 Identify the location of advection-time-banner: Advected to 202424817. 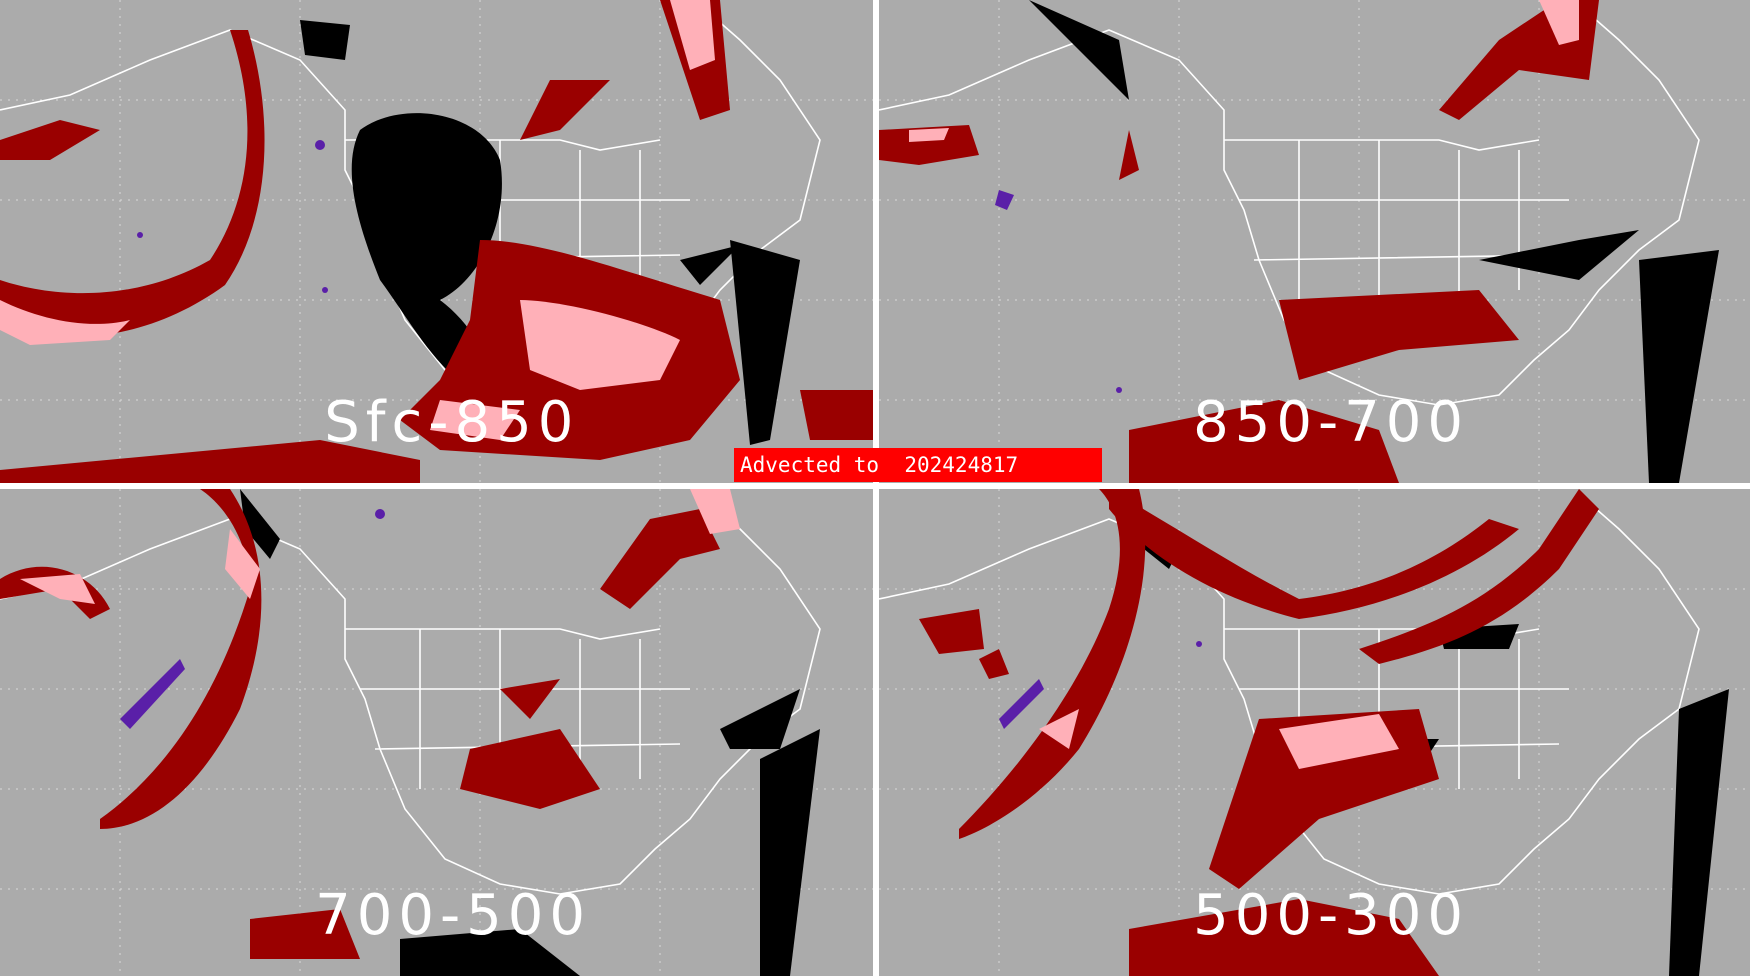
(918, 465).